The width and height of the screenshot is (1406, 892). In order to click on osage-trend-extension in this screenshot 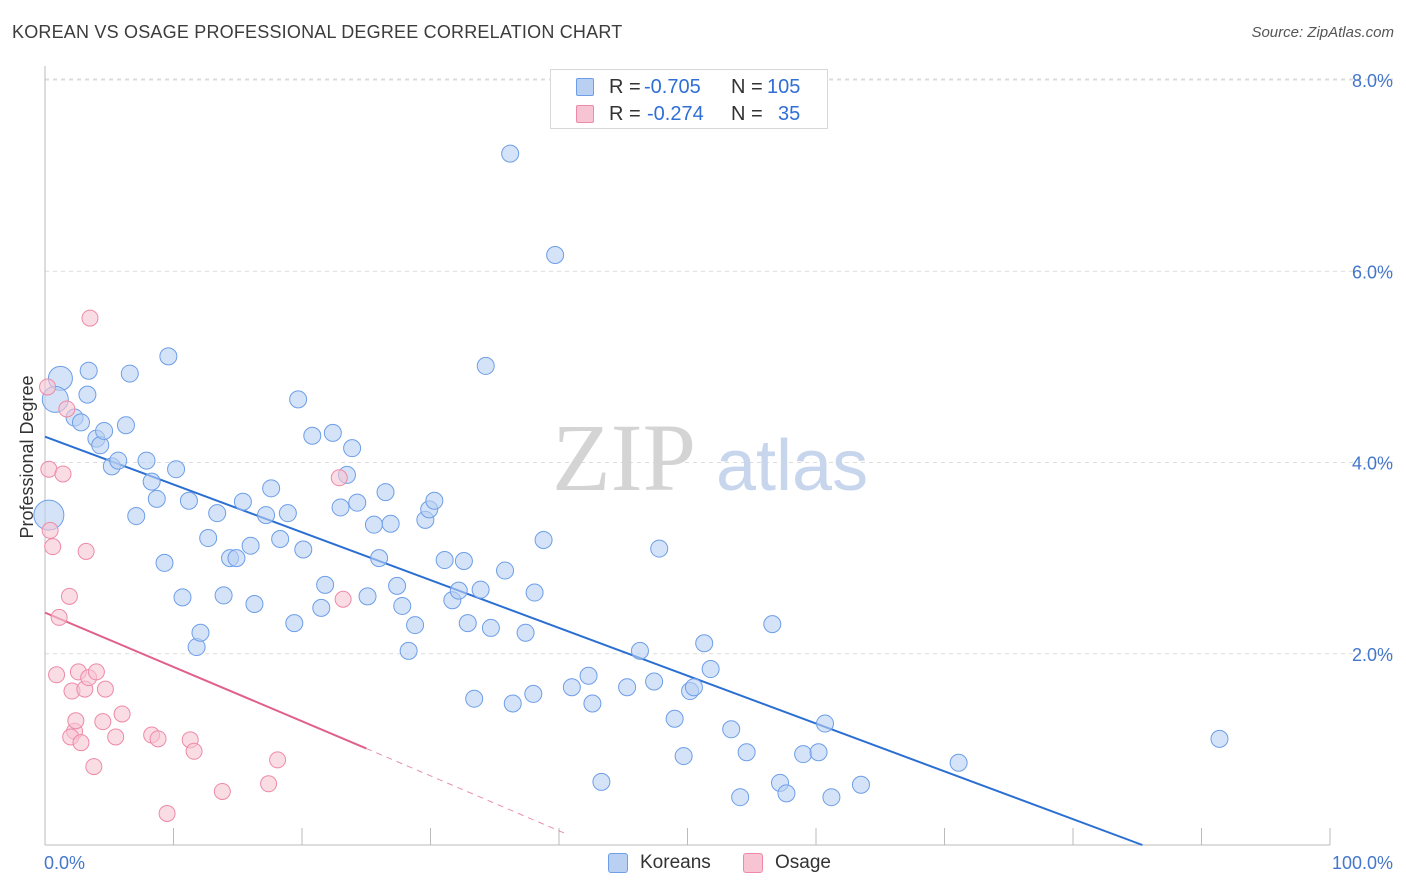, I will do `click(466, 790)`.